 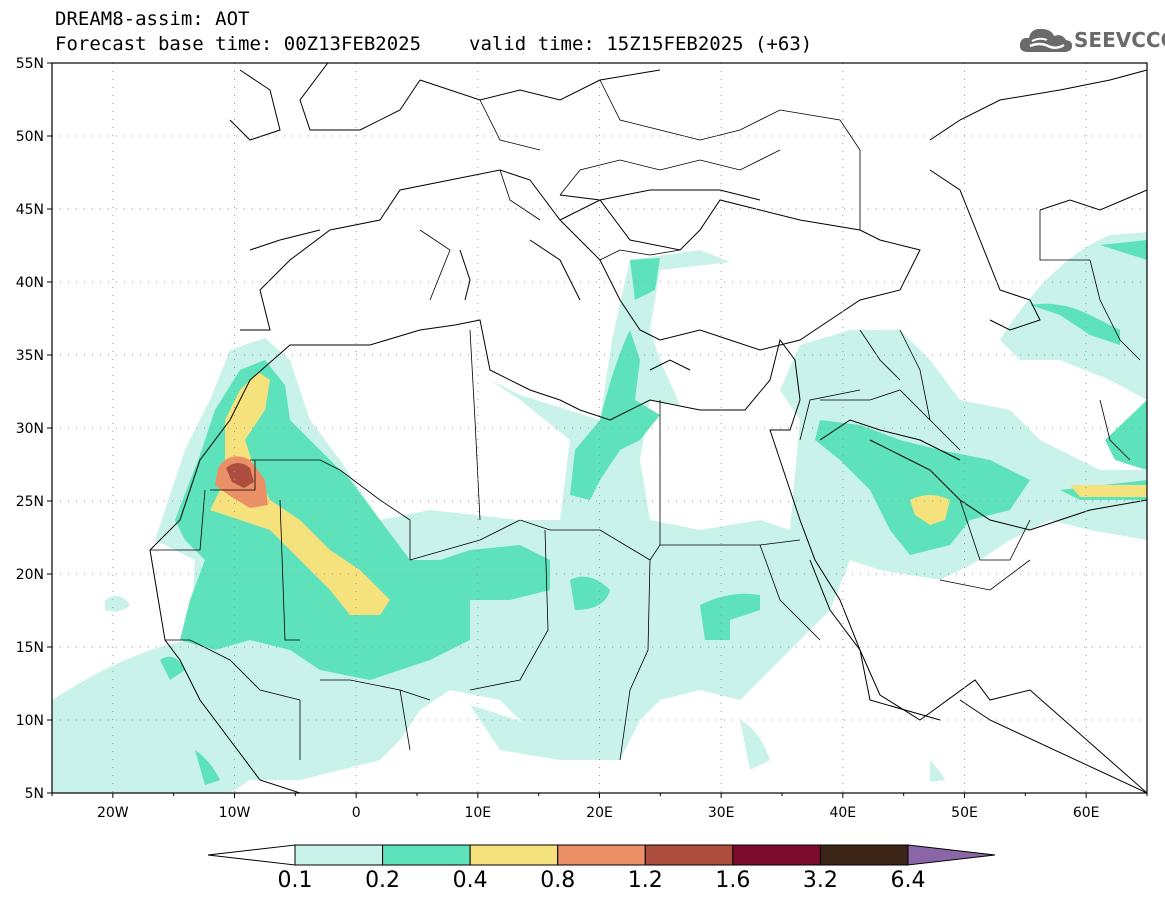 I want to click on colorbar-over-triangle, so click(x=951, y=855).